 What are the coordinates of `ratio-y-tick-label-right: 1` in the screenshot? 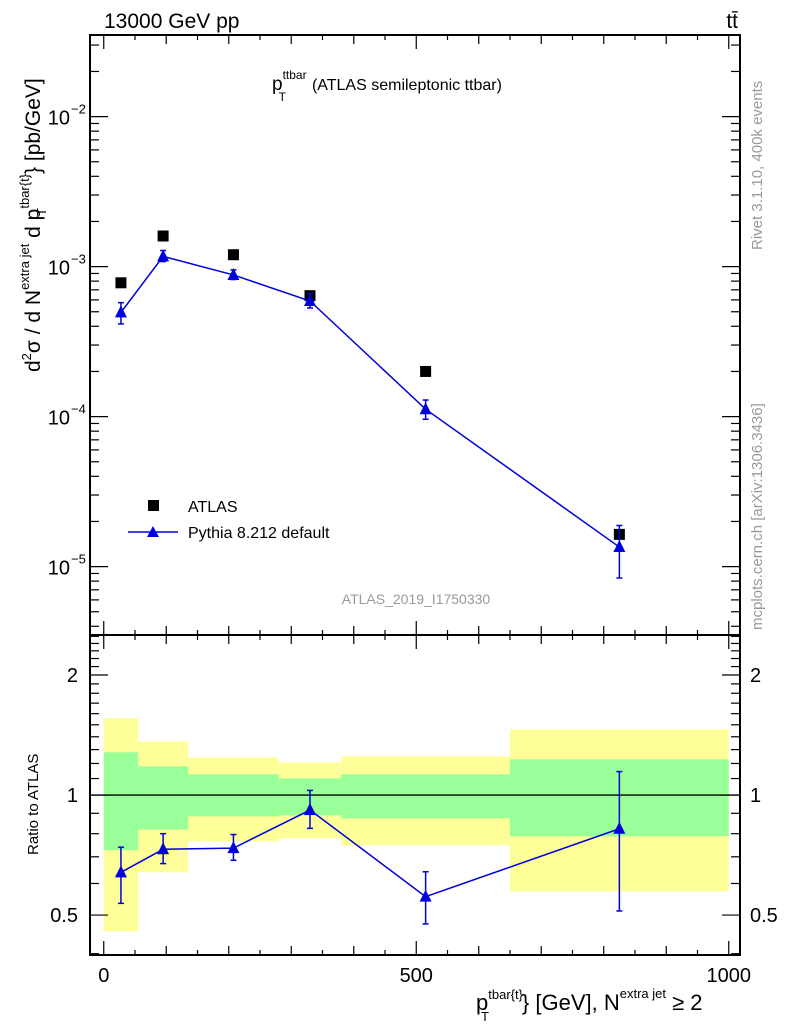 It's located at (755, 796).